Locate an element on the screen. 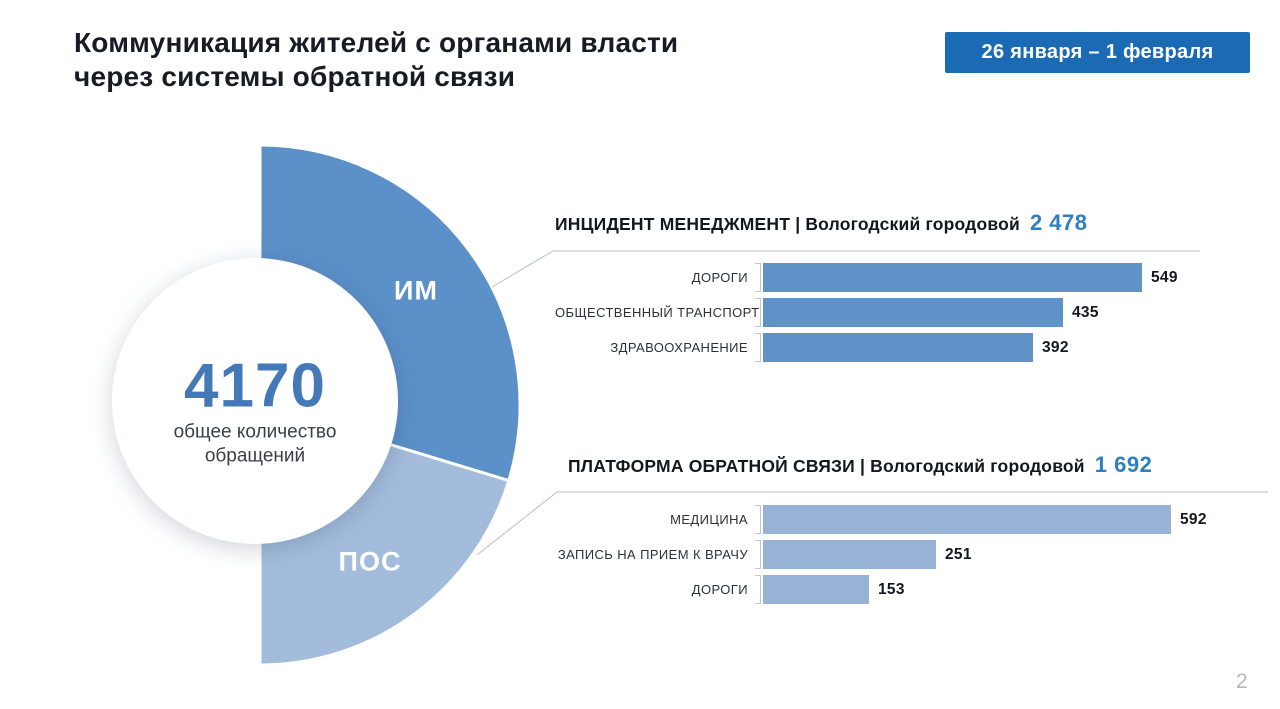 Image resolution: width=1280 pixels, height=709 pixels. table-row: ДОРОГИ 549 is located at coordinates (866, 277).